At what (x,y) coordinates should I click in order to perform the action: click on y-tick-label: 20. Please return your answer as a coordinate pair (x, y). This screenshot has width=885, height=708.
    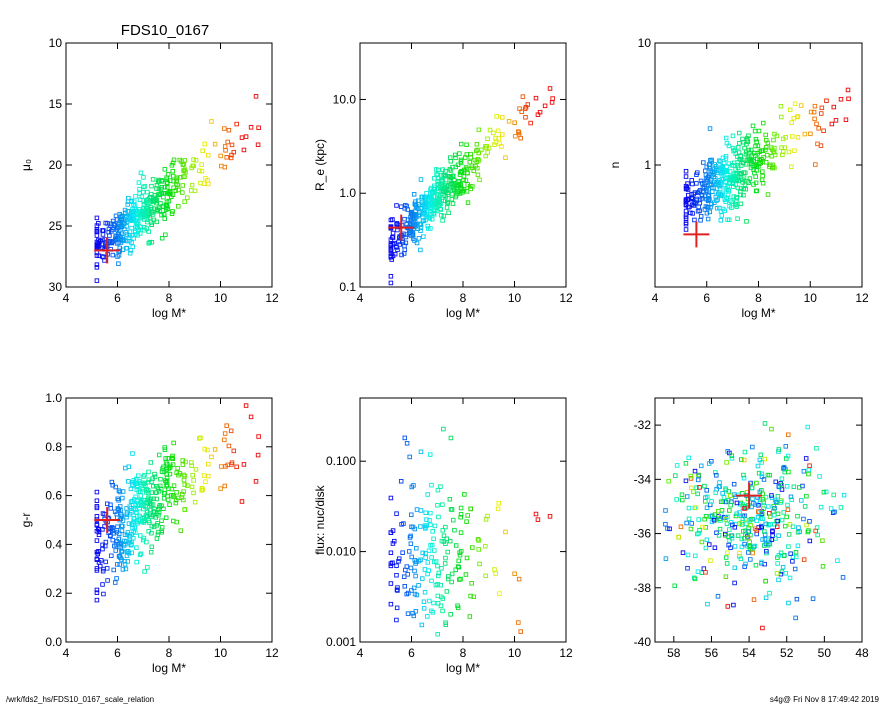
    Looking at the image, I should click on (56, 165).